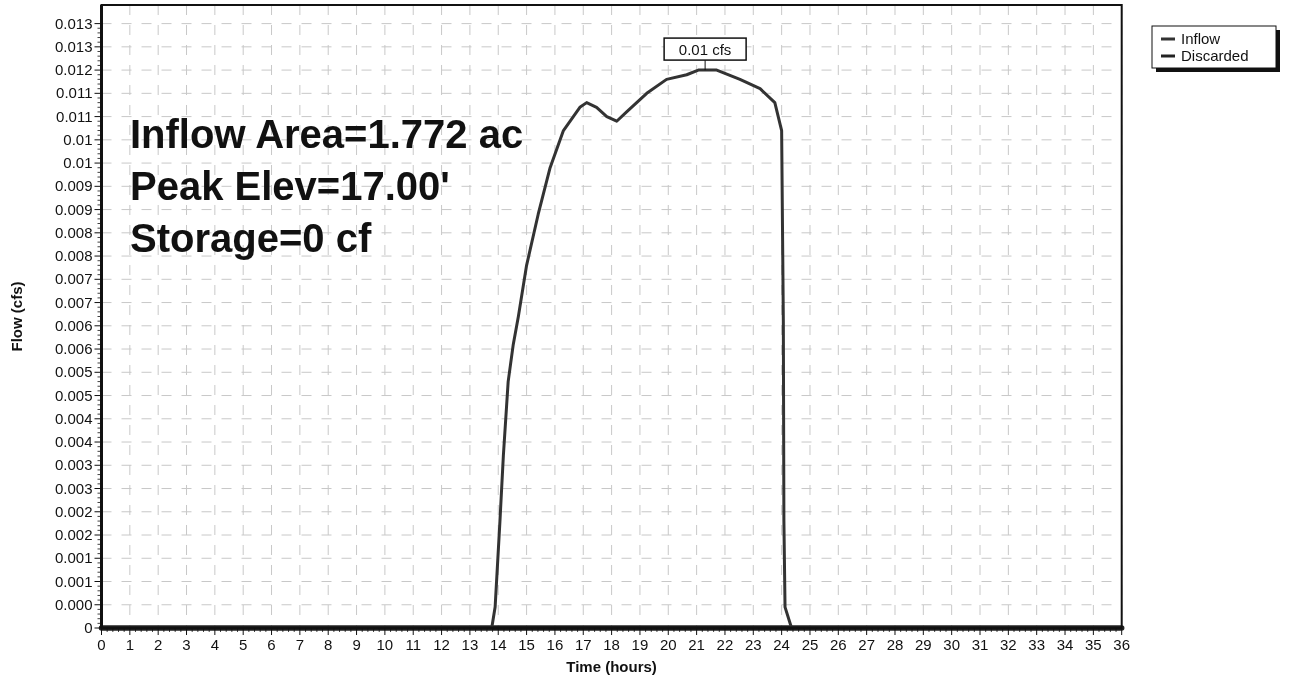  Describe the element at coordinates (328, 644) in the screenshot. I see `x-tick-label: 8` at that location.